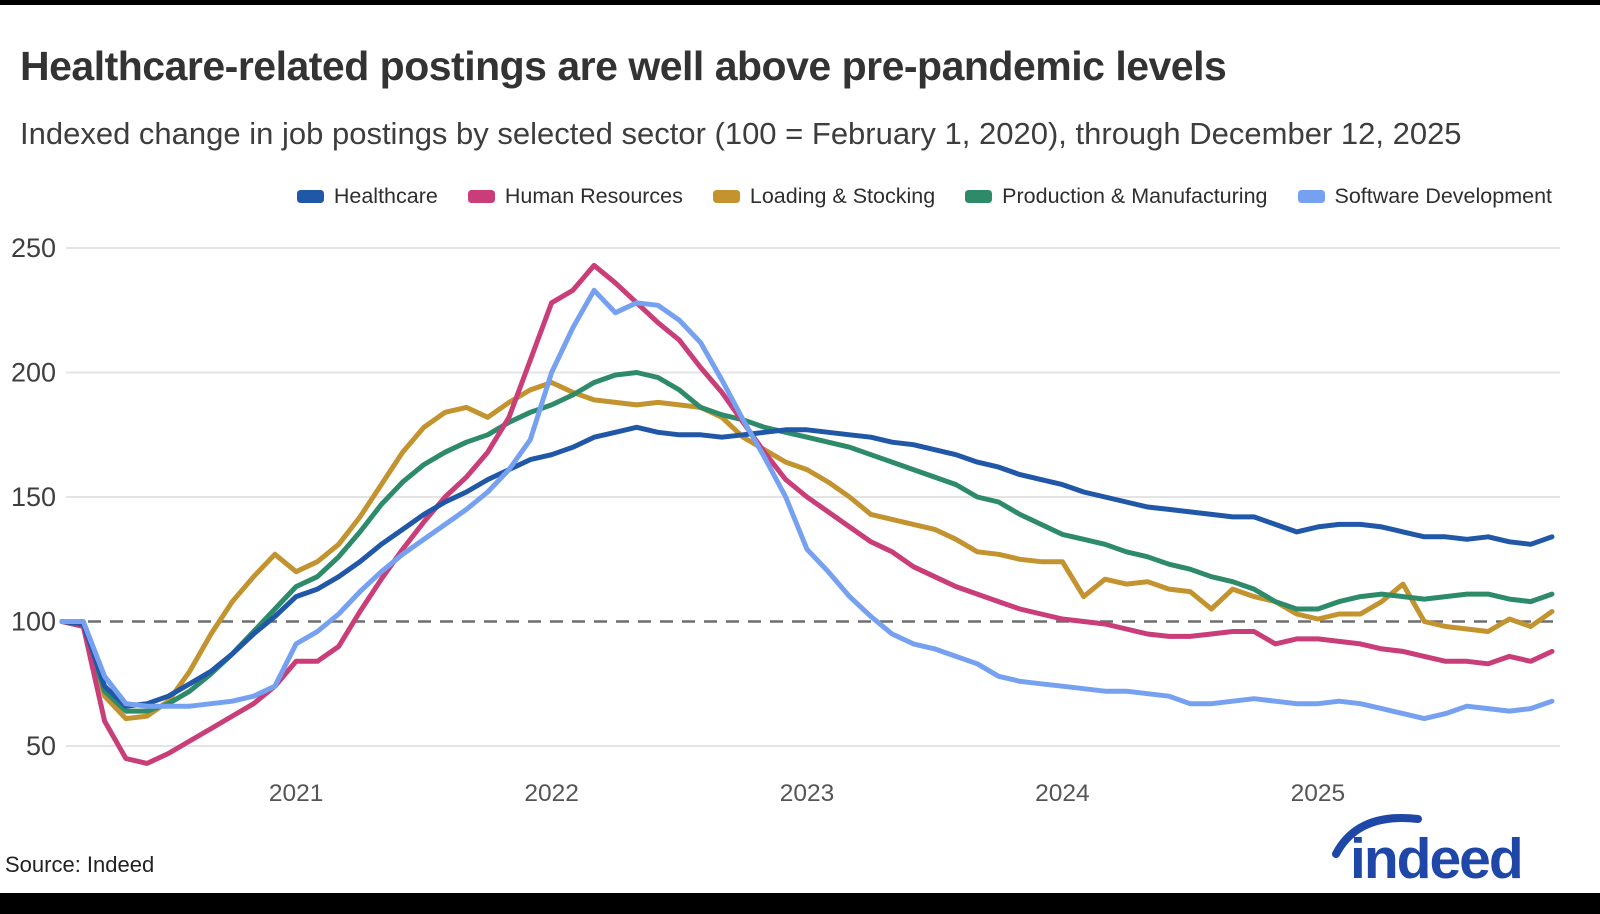  I want to click on legend-item-loading-stocking: Loading & Stocking, so click(824, 196).